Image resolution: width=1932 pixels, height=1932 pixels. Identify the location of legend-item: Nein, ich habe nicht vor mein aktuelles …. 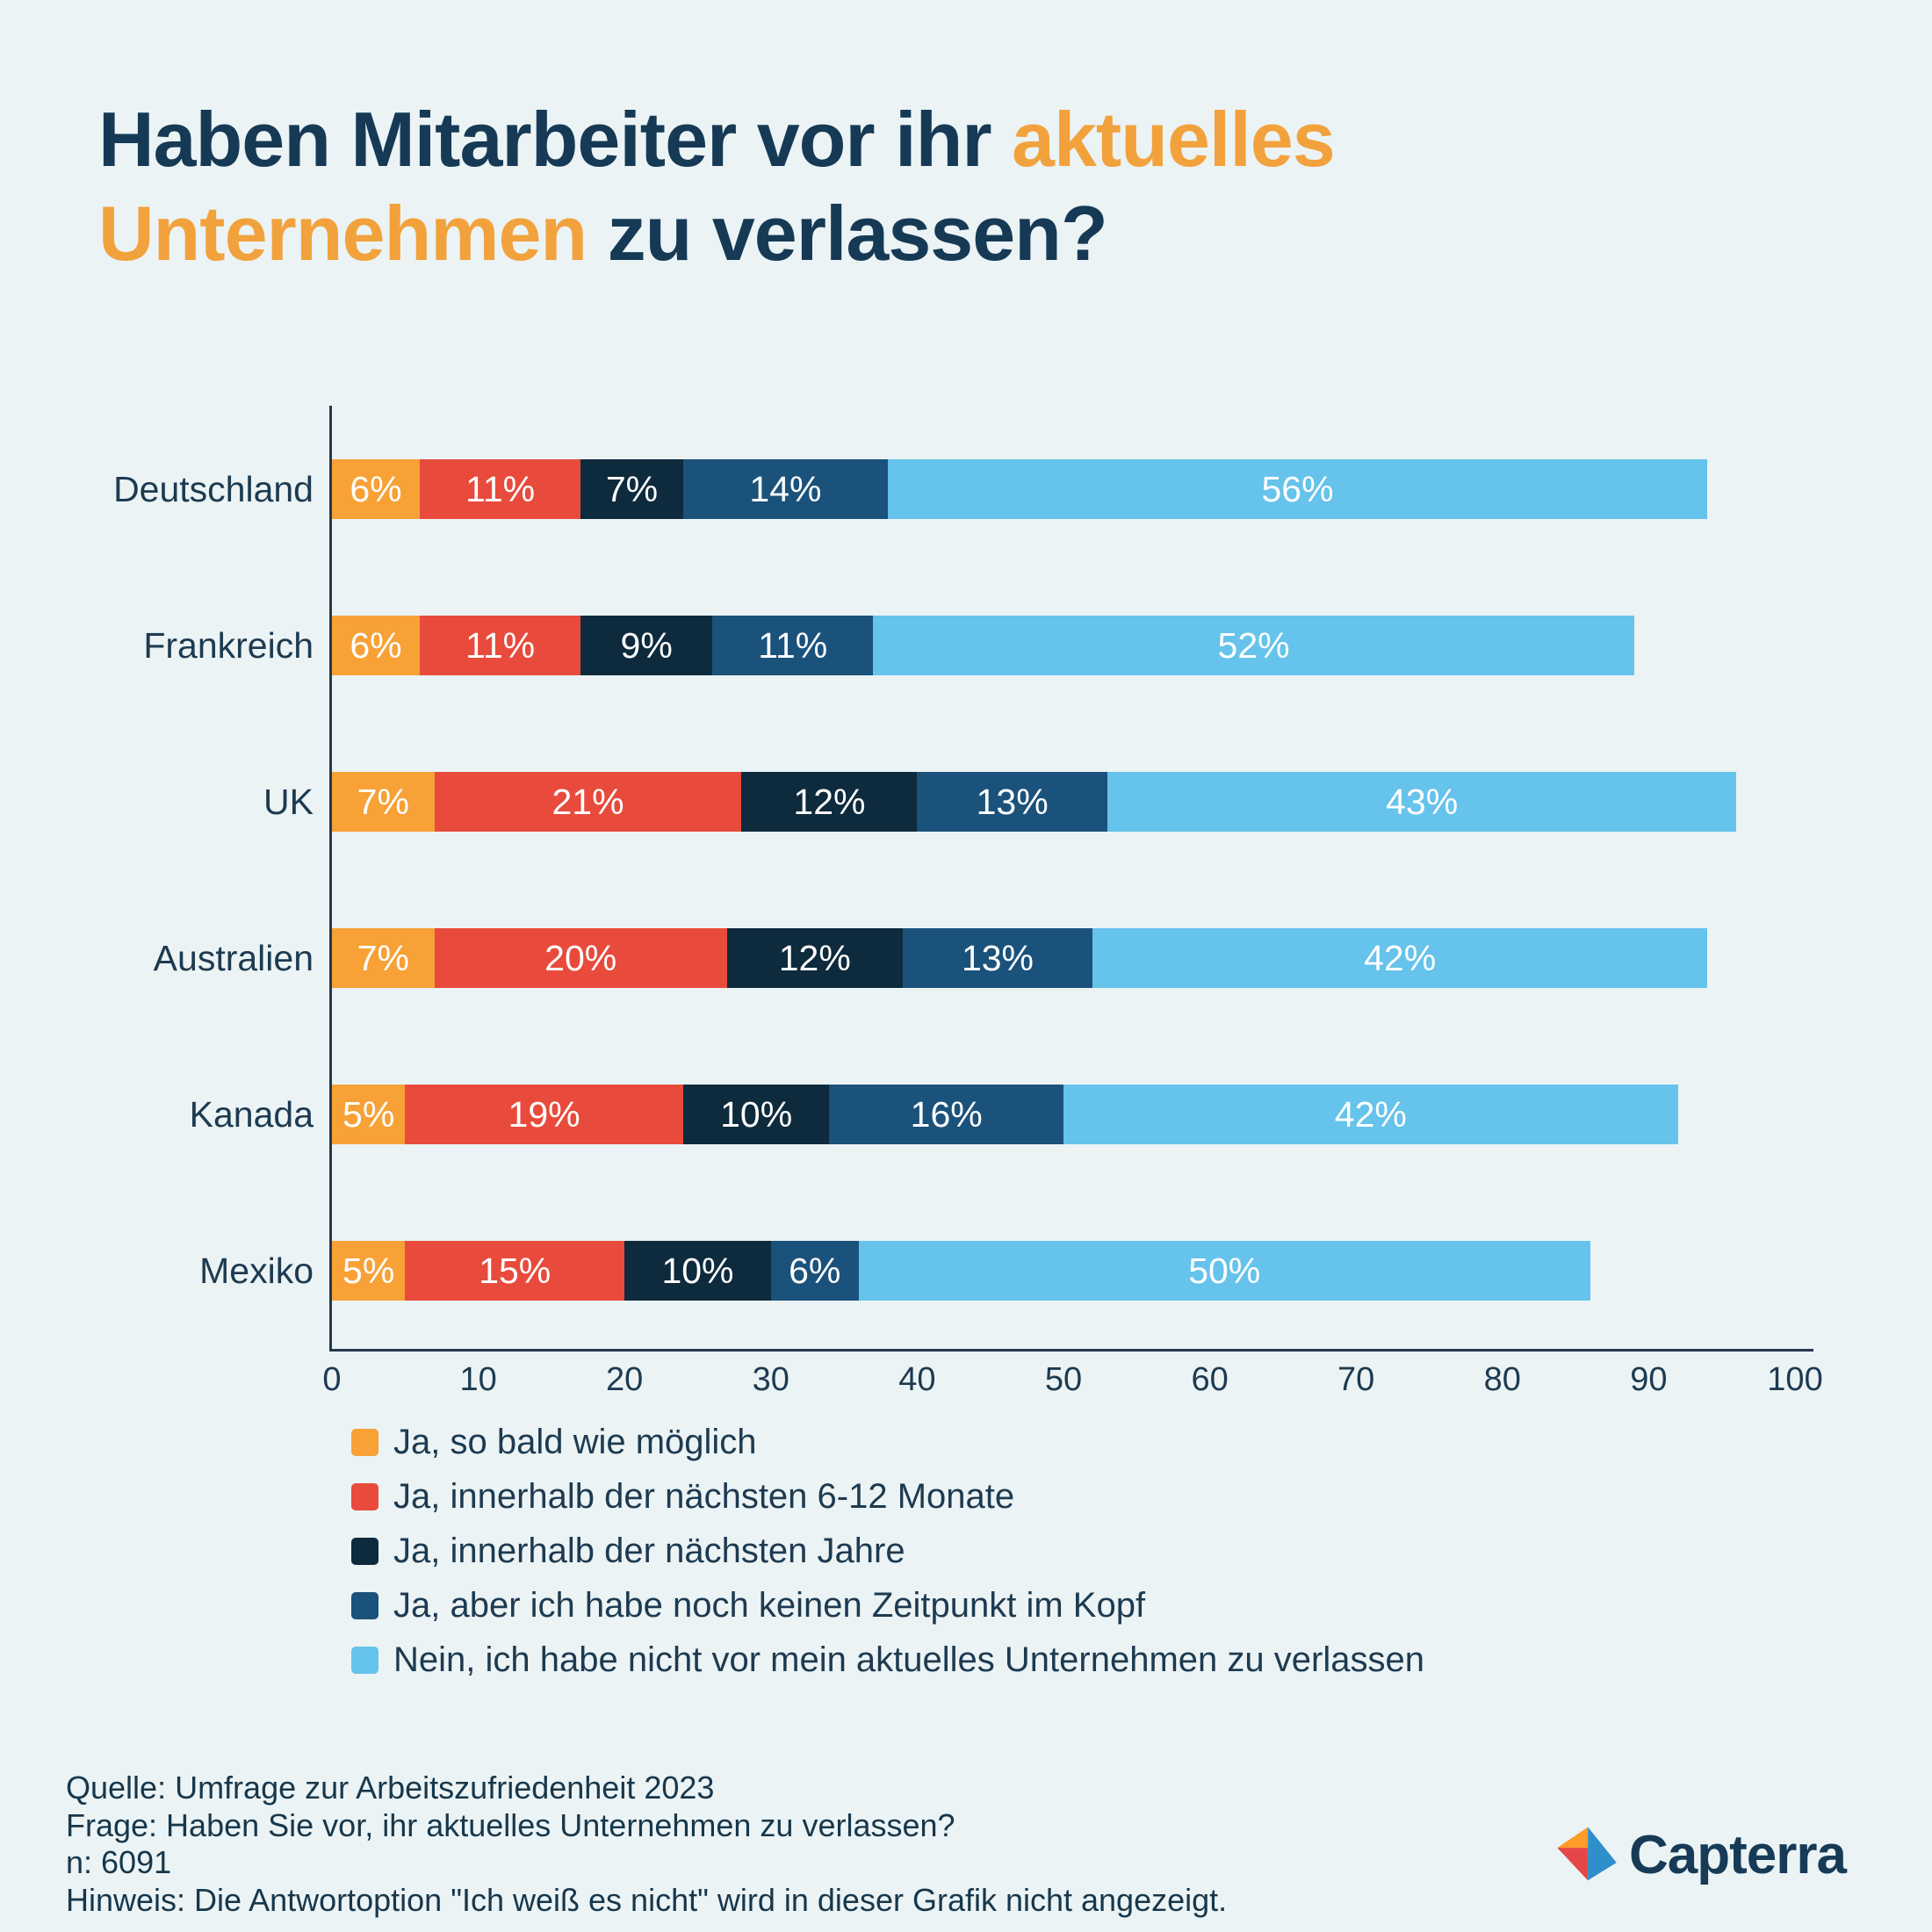
(888, 1660).